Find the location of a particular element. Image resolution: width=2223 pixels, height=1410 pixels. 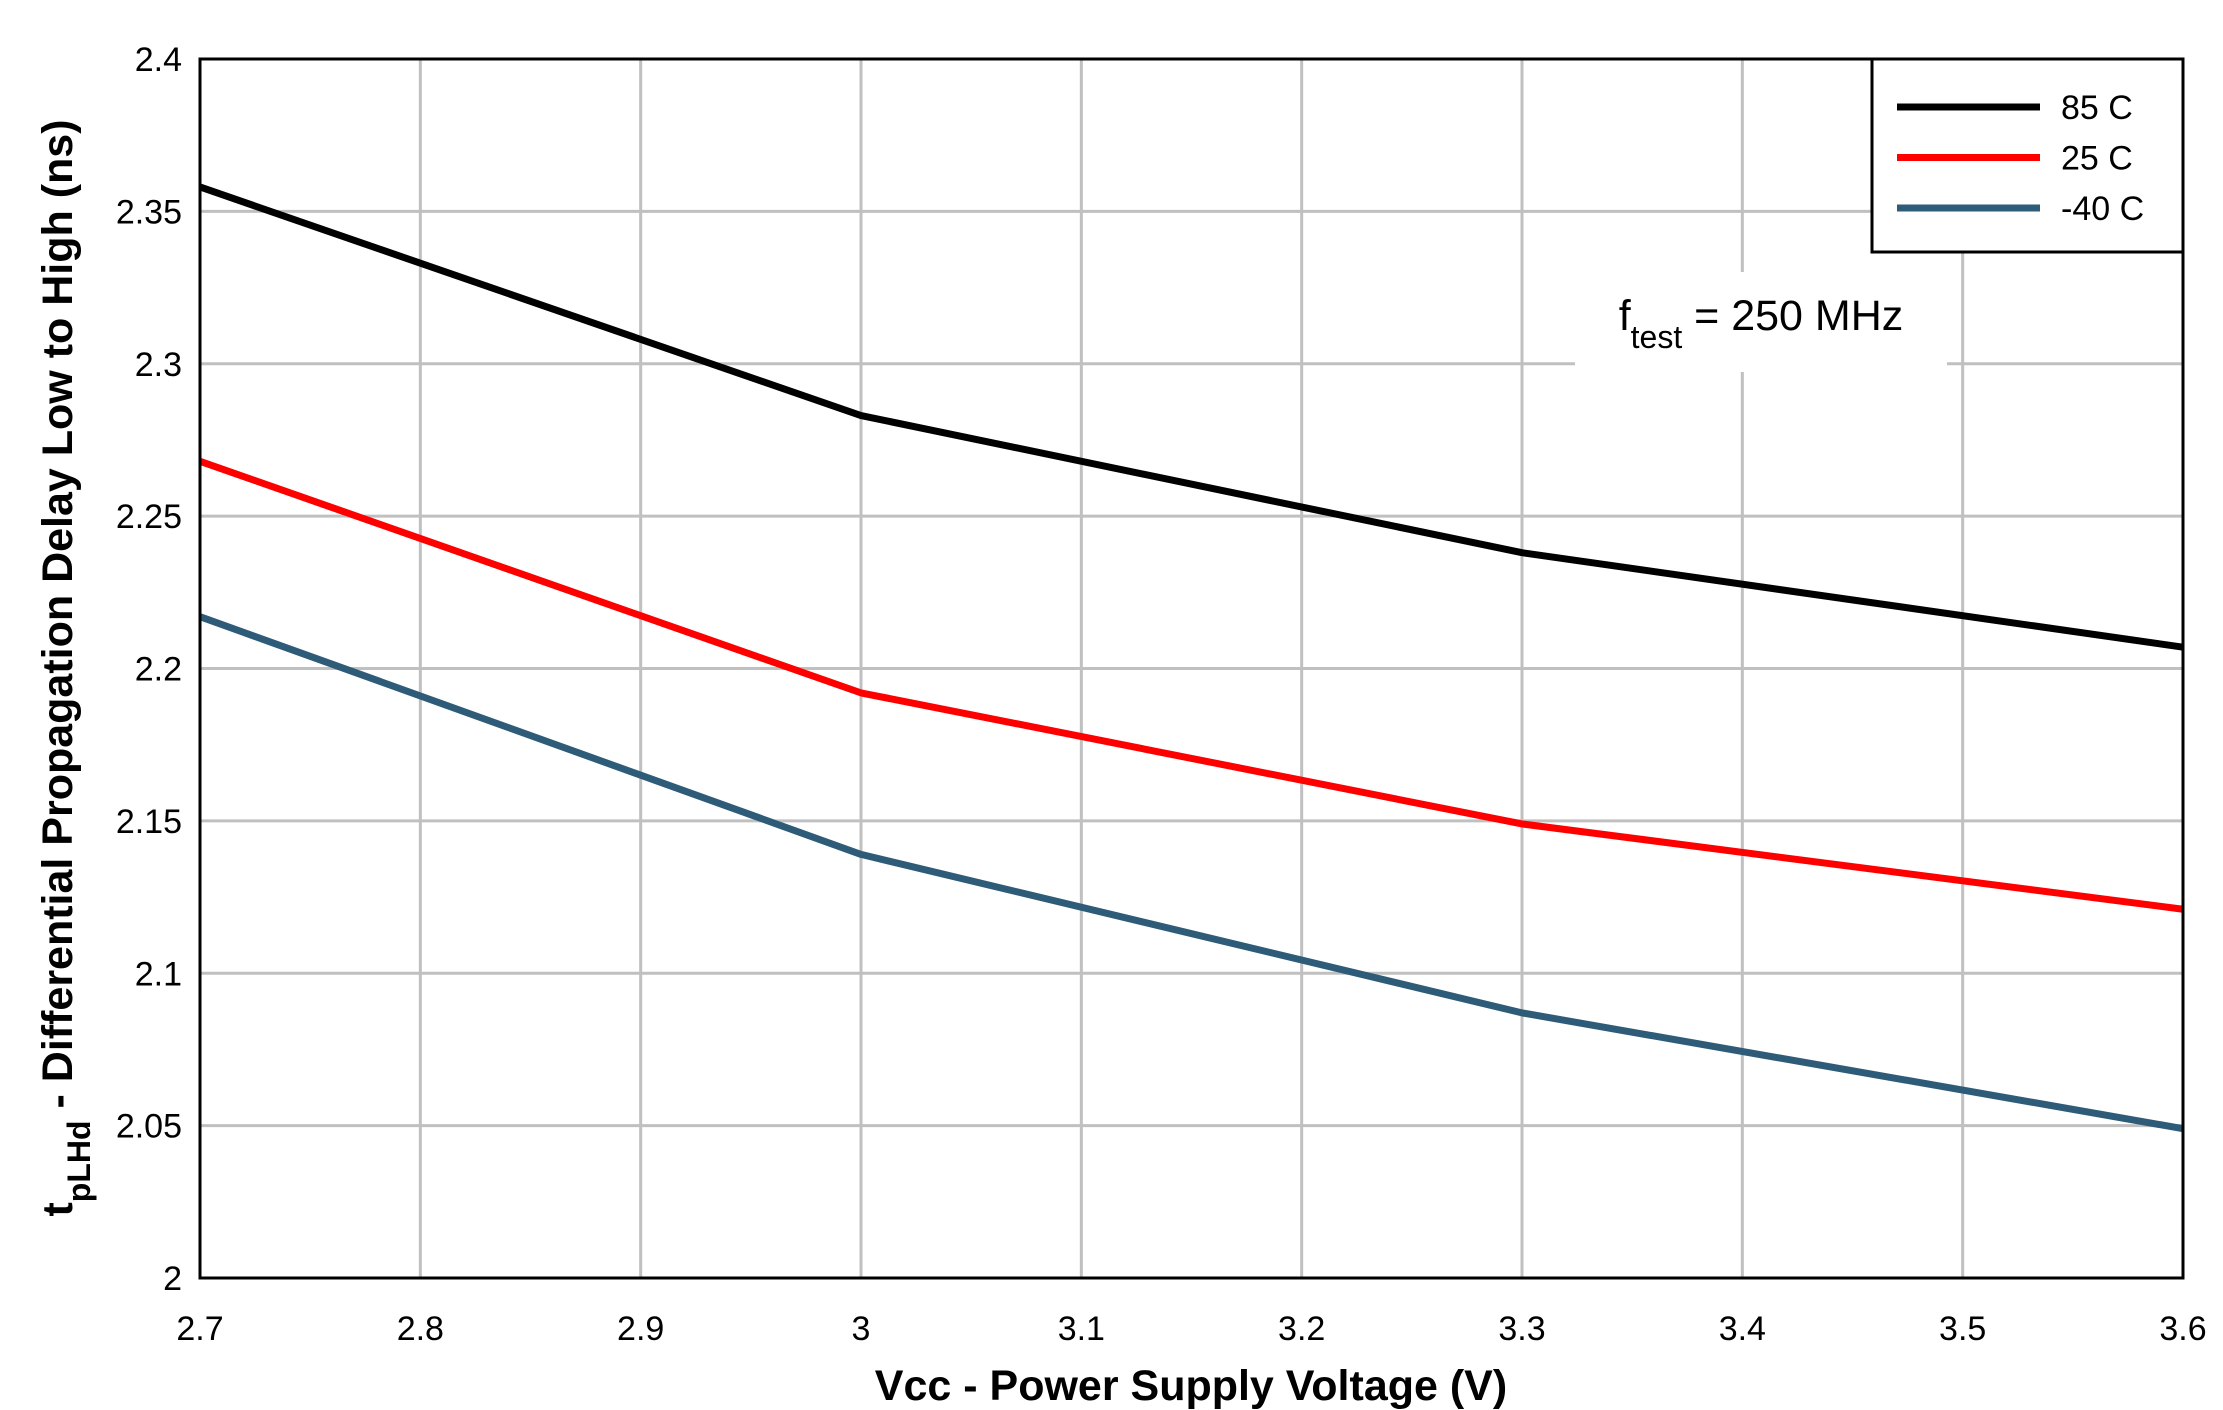

legend: 85 C 25 C -40 C is located at coordinates (2027, 155).